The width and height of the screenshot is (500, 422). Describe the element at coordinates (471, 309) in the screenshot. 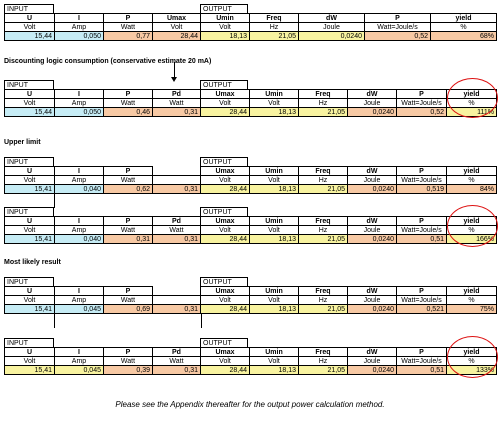

I see `value-cell: 75%` at that location.